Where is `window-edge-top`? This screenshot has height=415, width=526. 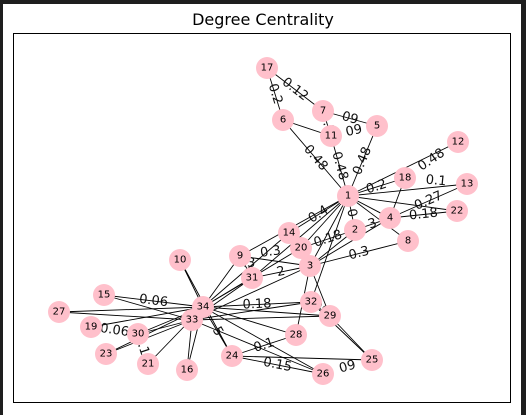
window-edge-top is located at coordinates (263, 2).